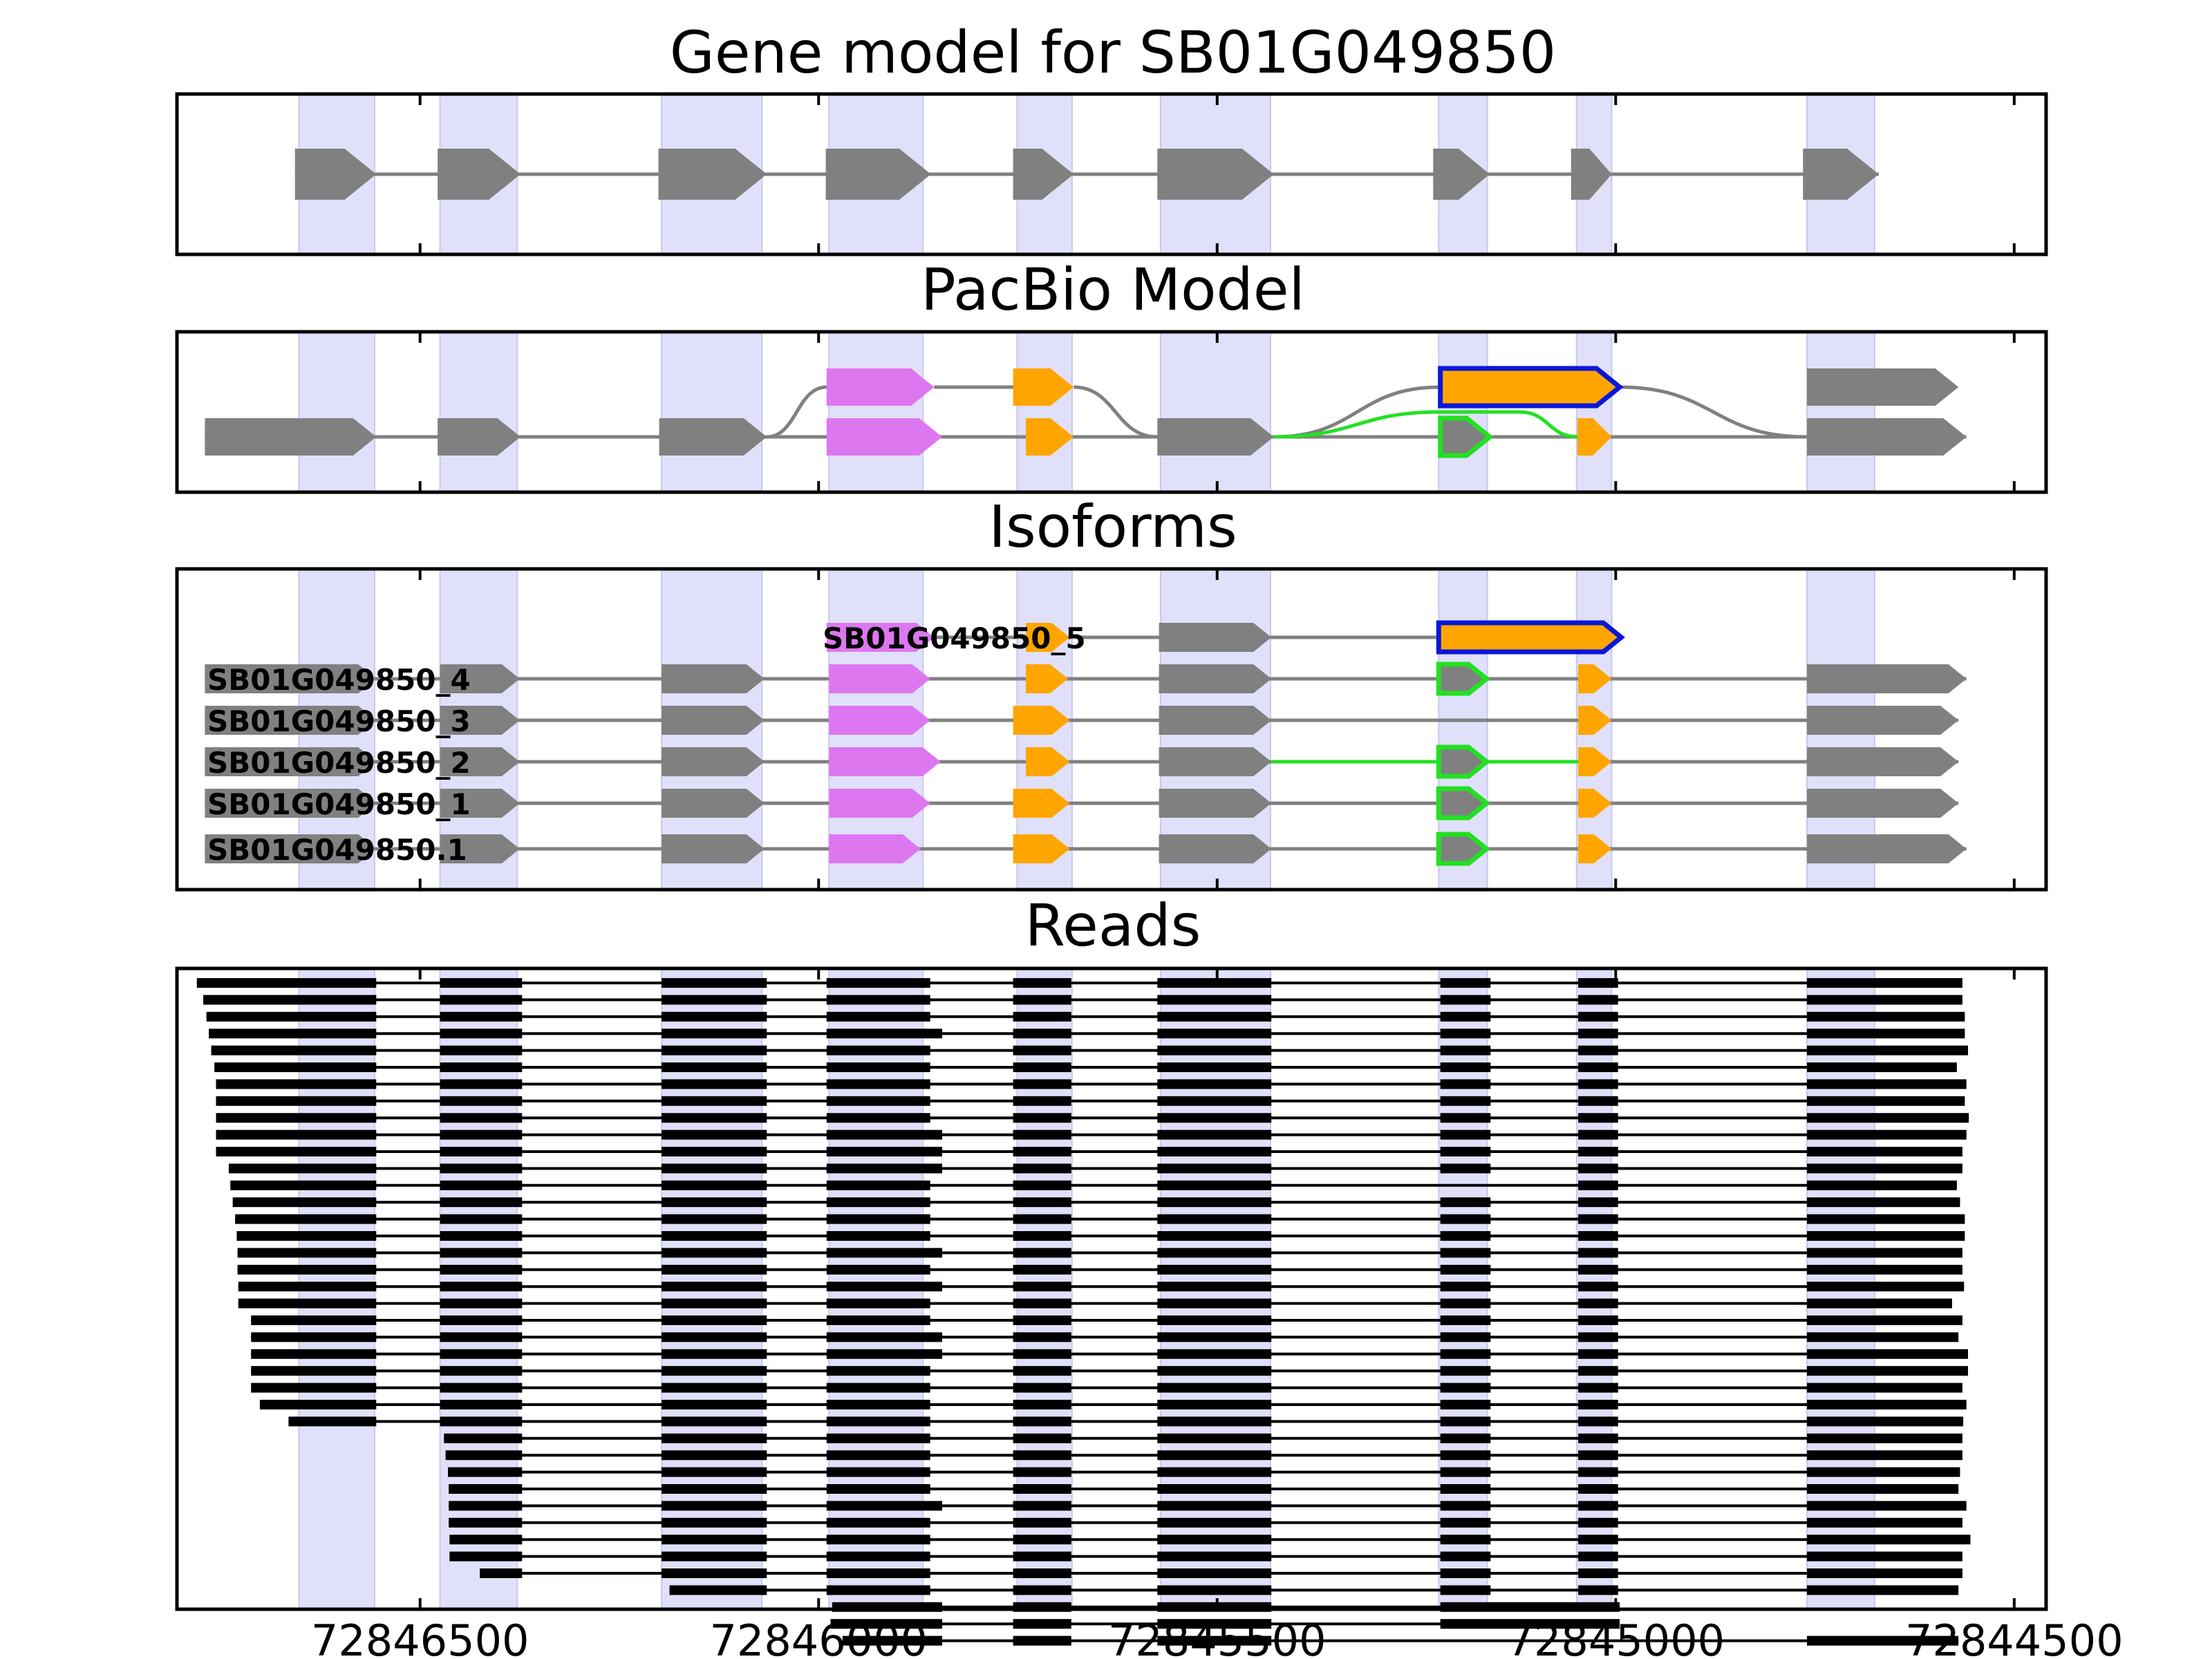 This screenshot has height=1659, width=2212. What do you see at coordinates (2014, 1637) in the screenshot?
I see `x-tick-label: 72844500` at bounding box center [2014, 1637].